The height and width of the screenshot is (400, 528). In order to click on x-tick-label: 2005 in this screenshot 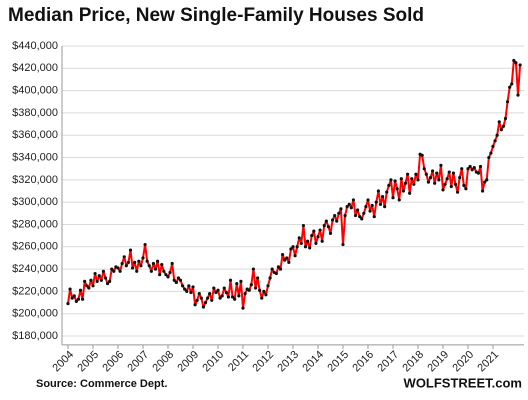, I will do `click(88, 362)`.